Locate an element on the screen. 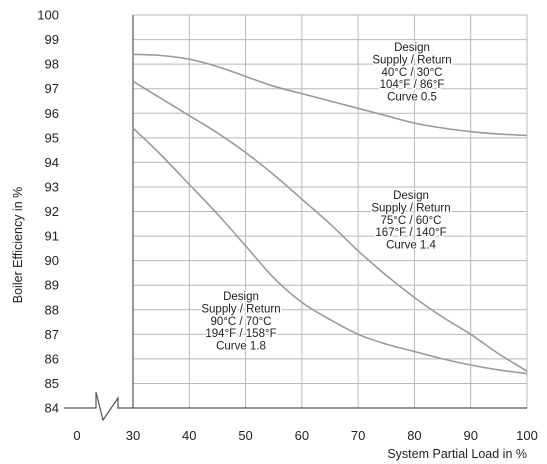 The image size is (547, 464). y-tick-label-86: 86 is located at coordinates (52, 358).